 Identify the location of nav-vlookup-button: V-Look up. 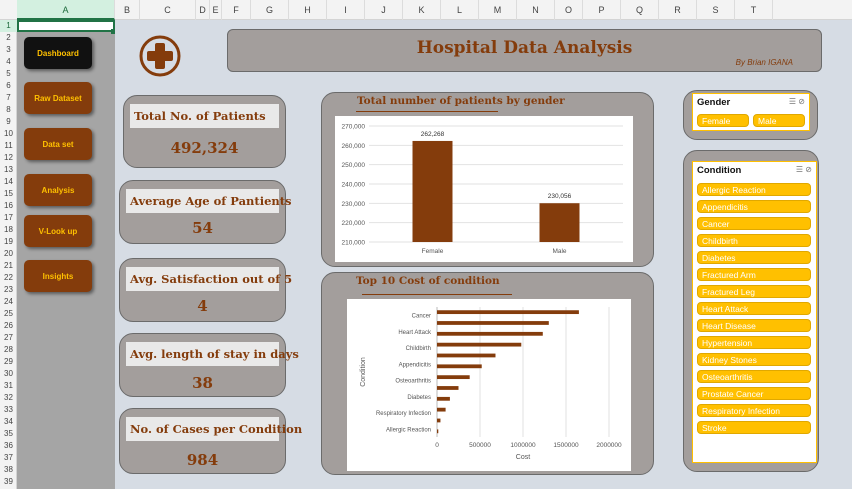
(58, 231).